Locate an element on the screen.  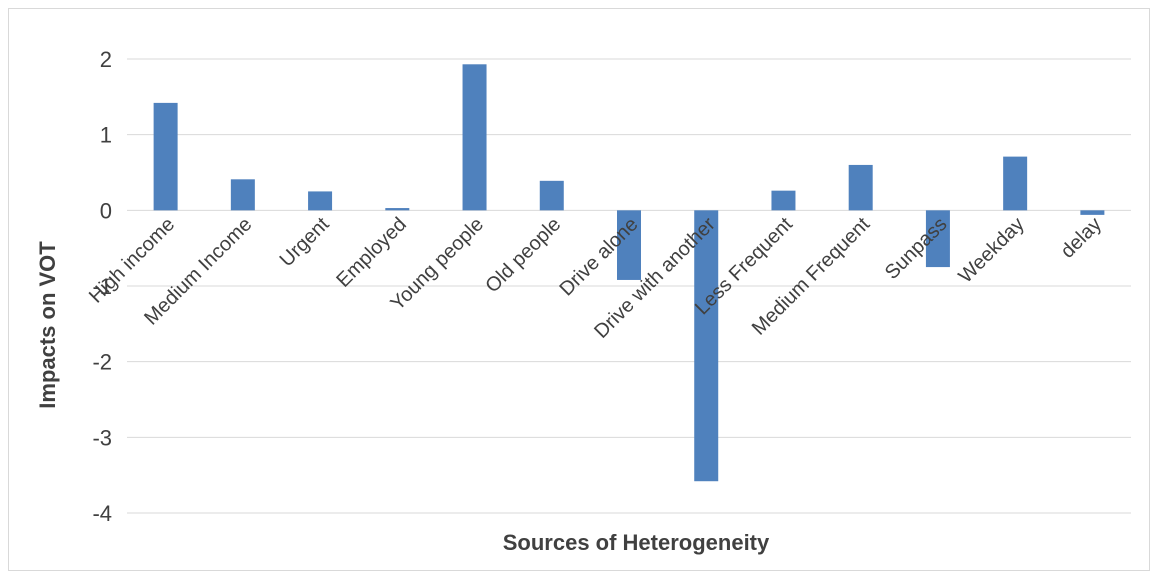
y-tick-label: -2 is located at coordinates (102, 362).